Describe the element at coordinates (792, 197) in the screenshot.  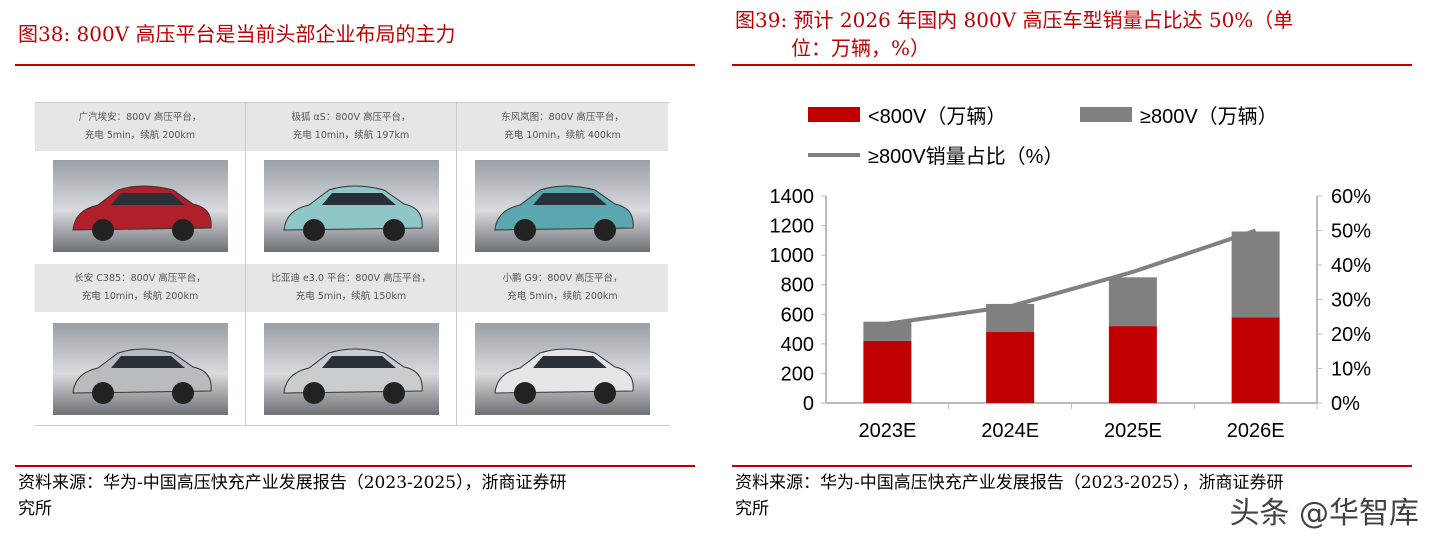
I see `y-tick-label: 1400` at that location.